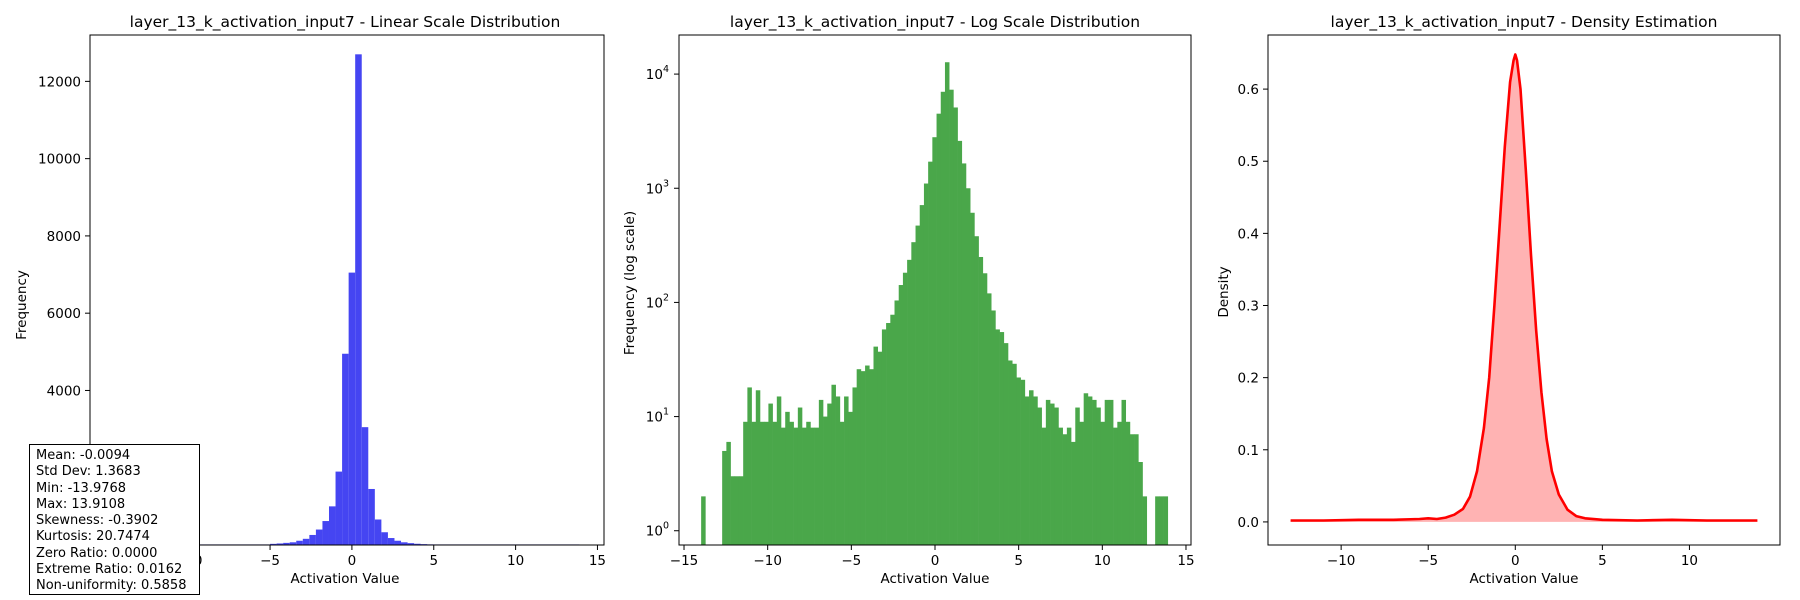 Image resolution: width=1800 pixels, height=600 pixels. What do you see at coordinates (64, 237) in the screenshot?
I see `y-tick-label: 8000` at bounding box center [64, 237].